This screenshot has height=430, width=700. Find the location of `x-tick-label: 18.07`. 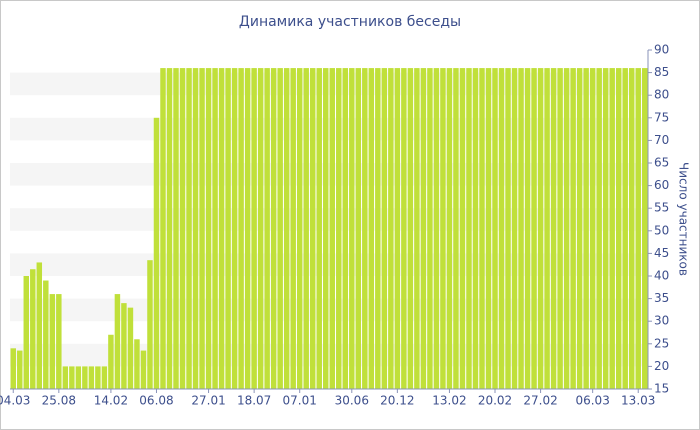

x-tick-label: 18.07 is located at coordinates (254, 401).